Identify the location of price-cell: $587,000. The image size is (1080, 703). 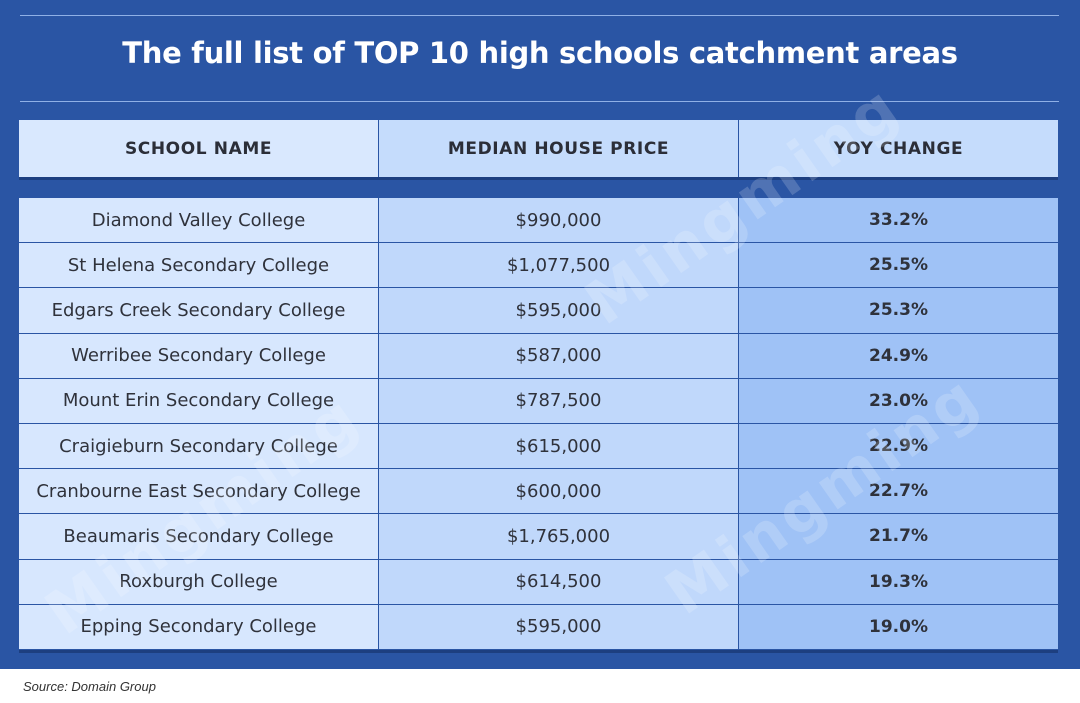
(559, 355).